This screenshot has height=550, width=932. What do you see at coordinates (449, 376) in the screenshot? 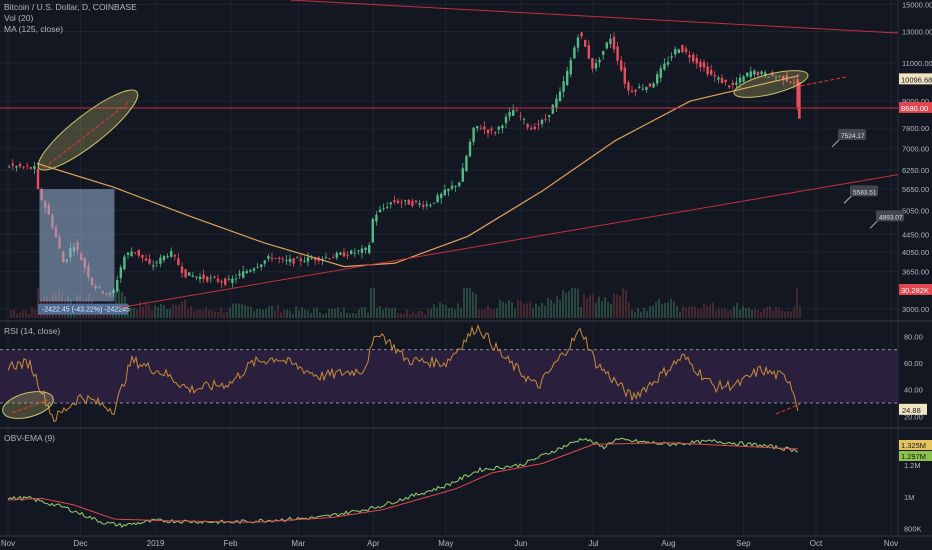
I see `rsi-band` at bounding box center [449, 376].